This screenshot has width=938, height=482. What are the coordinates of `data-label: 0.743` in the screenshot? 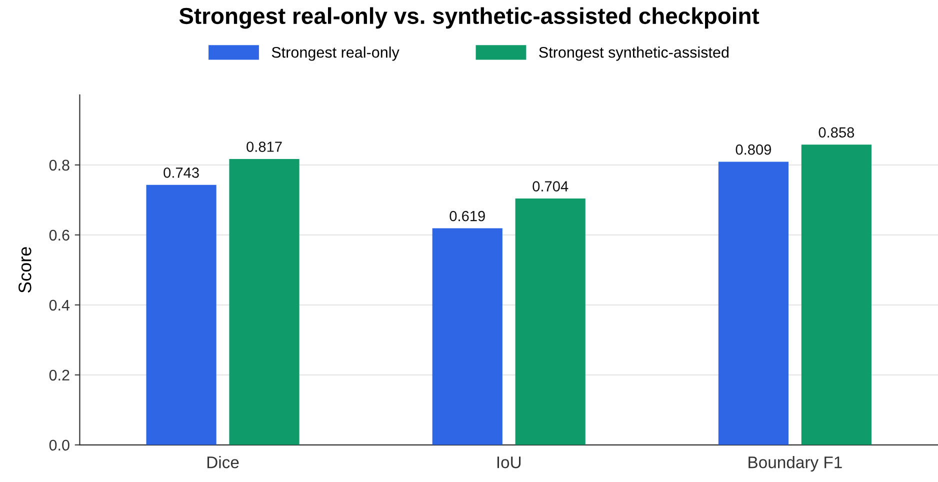 It's located at (181, 173).